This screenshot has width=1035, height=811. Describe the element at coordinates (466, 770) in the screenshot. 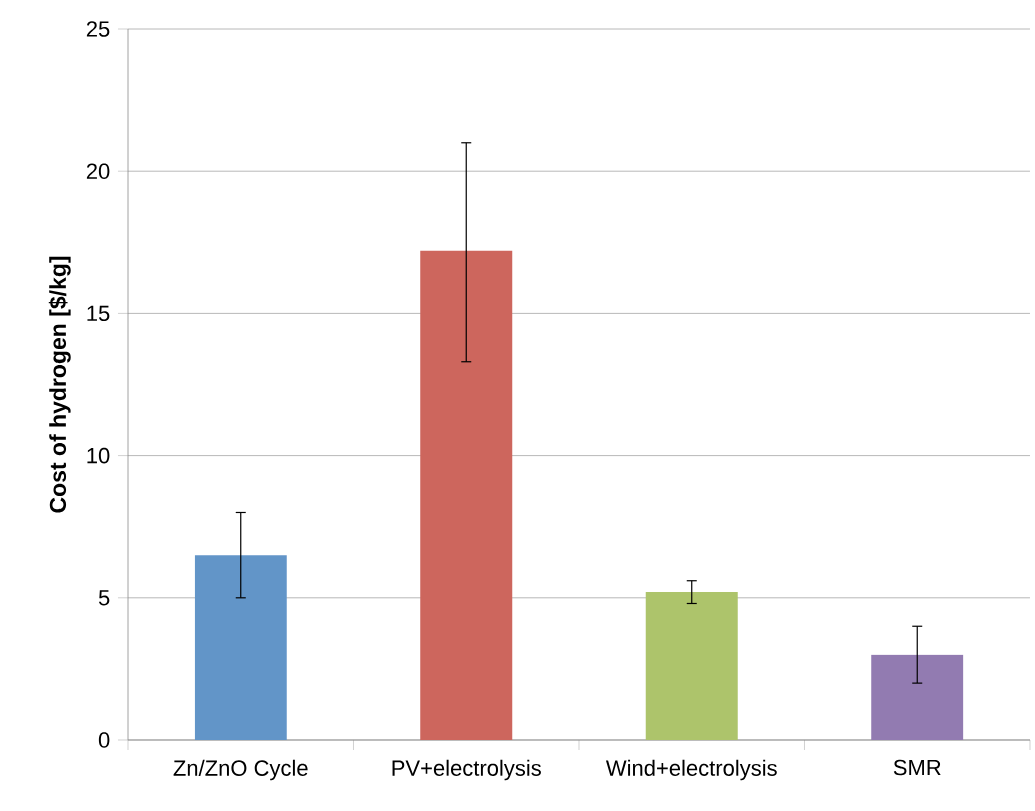

I see `x-tick-label: PV+electrolysis` at that location.